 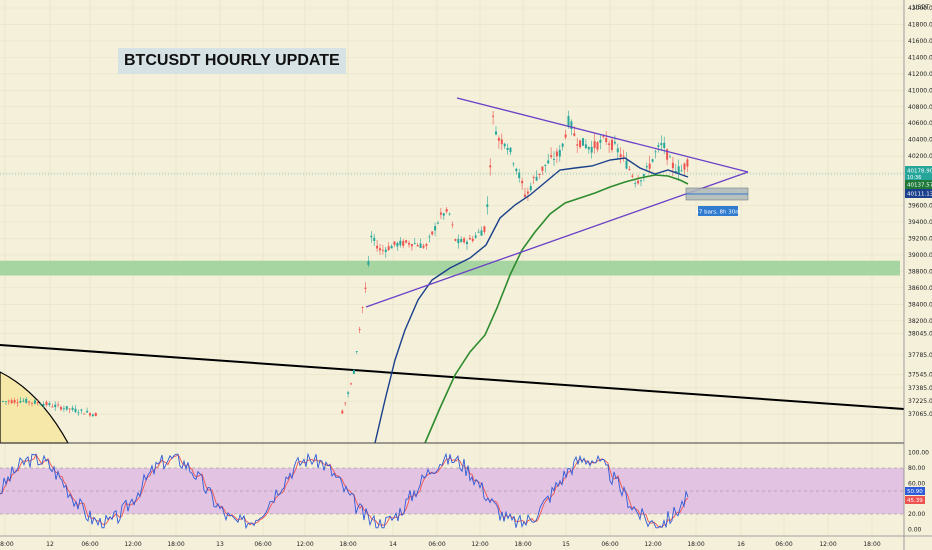 What do you see at coordinates (920, 222) in the screenshot?
I see `price-tick-label: 39400.00` at bounding box center [920, 222].